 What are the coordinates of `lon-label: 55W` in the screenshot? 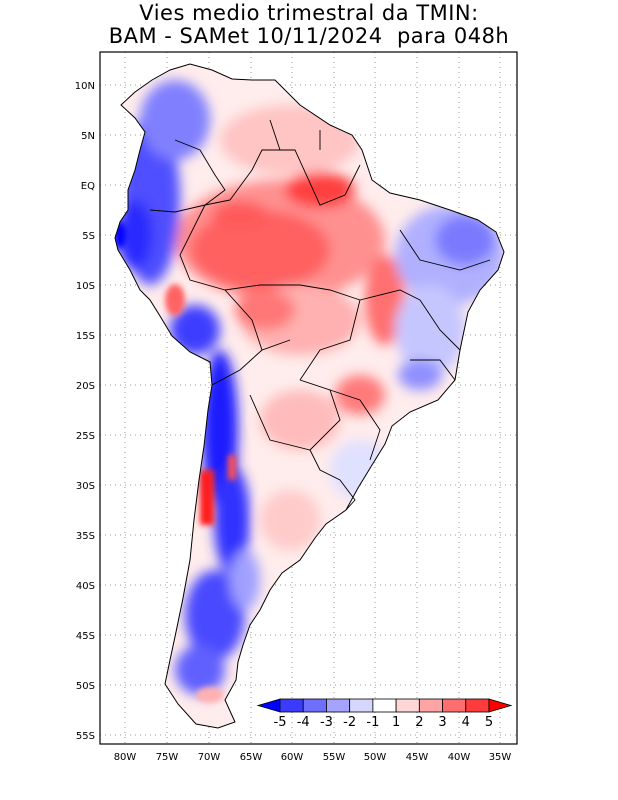 It's located at (334, 757).